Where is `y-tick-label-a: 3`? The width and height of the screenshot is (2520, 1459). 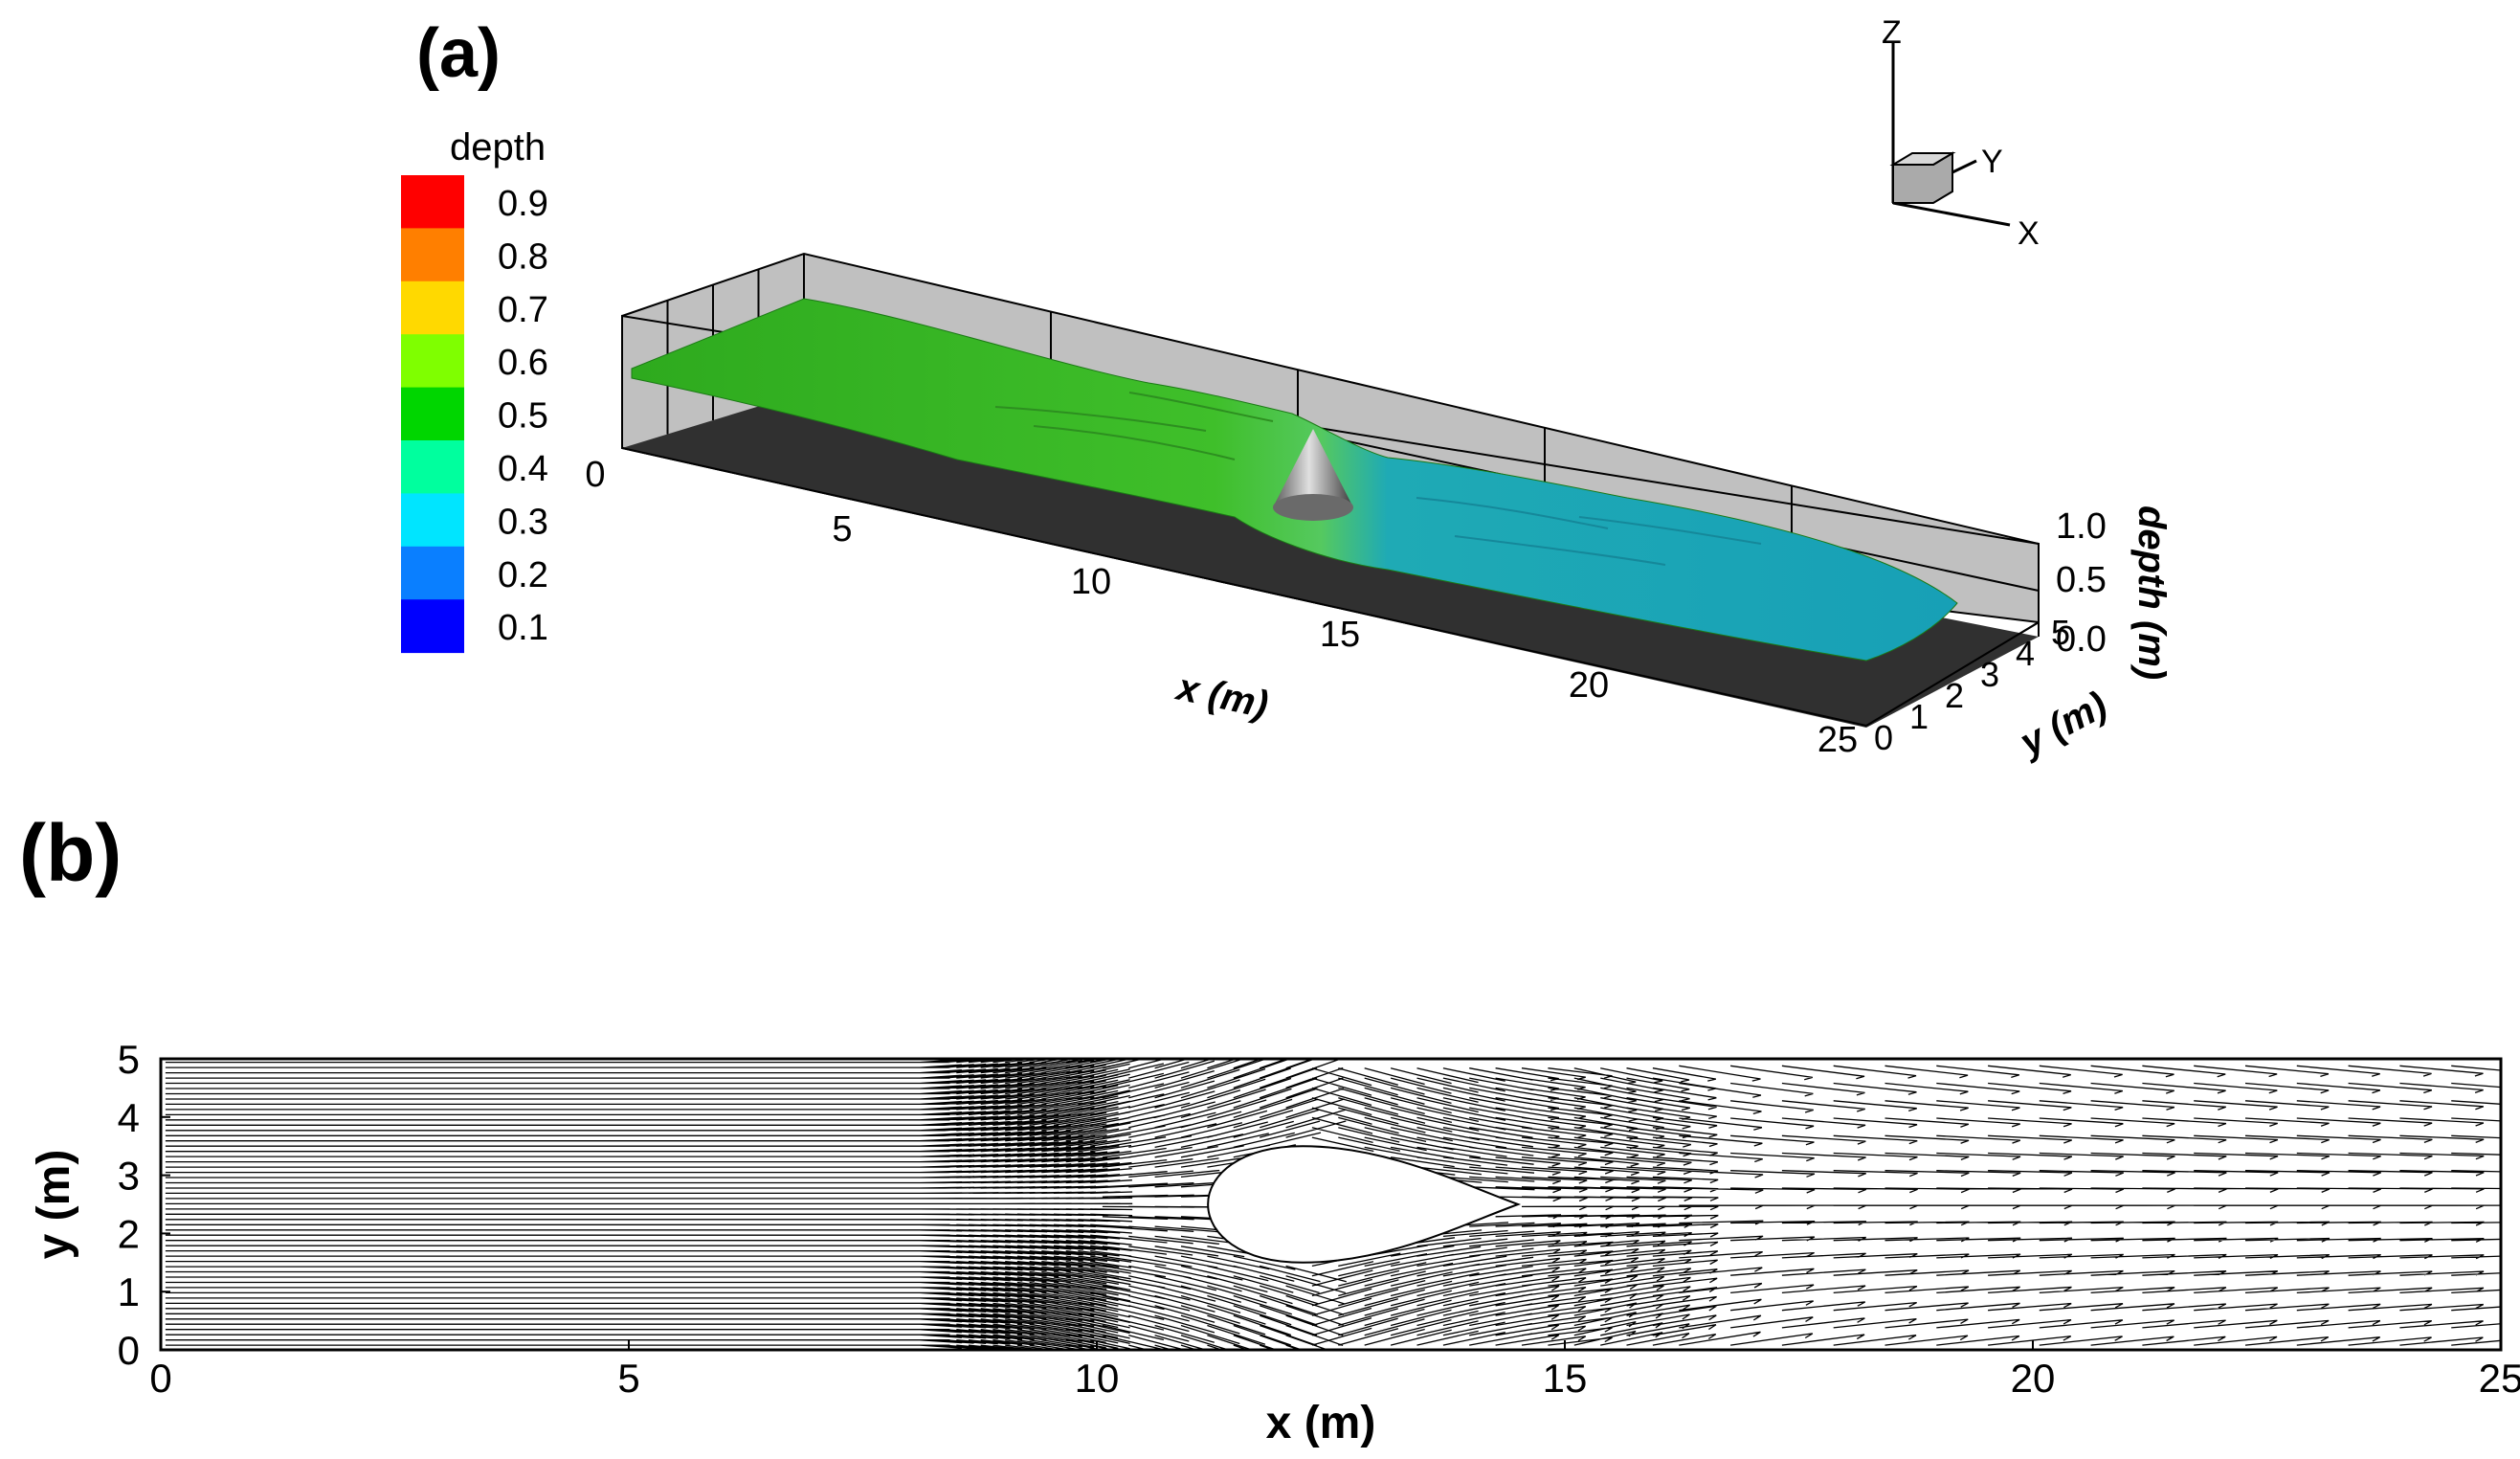 y-tick-label-a: 3 is located at coordinates (1989, 674).